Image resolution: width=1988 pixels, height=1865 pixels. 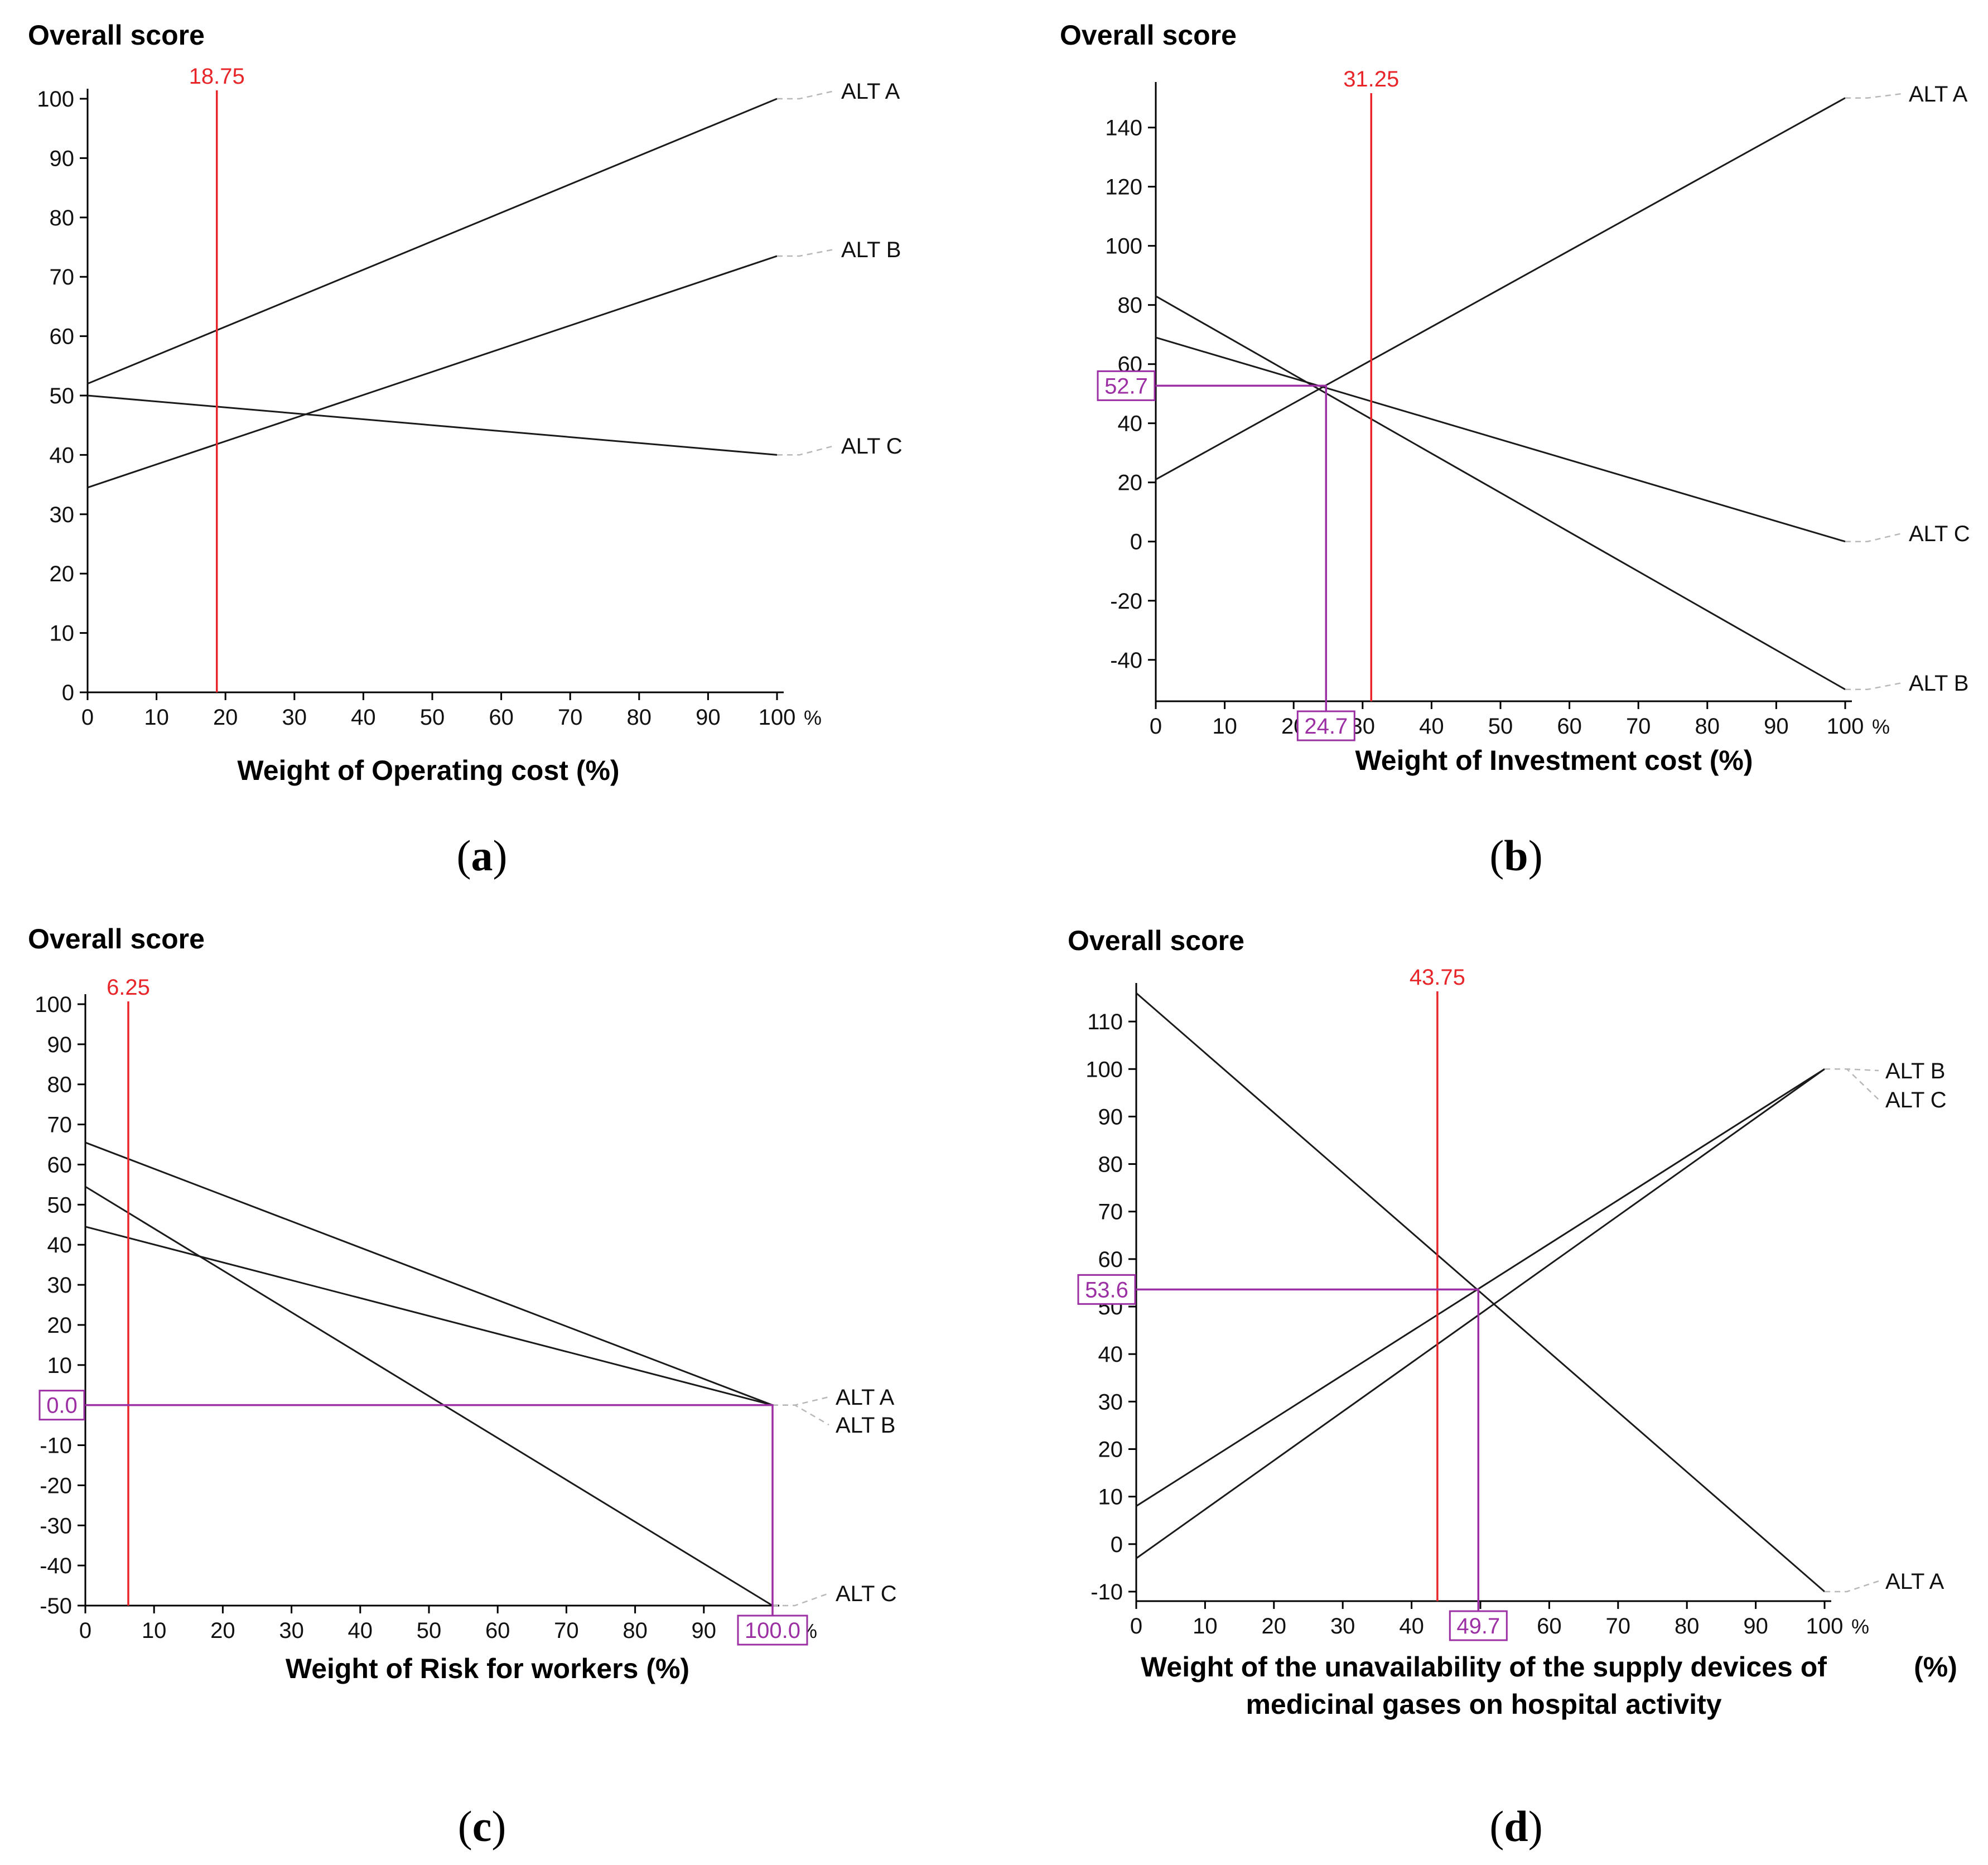 I want to click on y-tick-label: 40, so click(x=1130, y=424).